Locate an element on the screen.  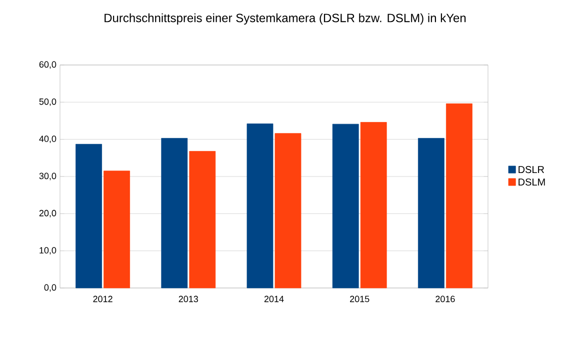
y-tick-label: 40,0 is located at coordinates (47, 140).